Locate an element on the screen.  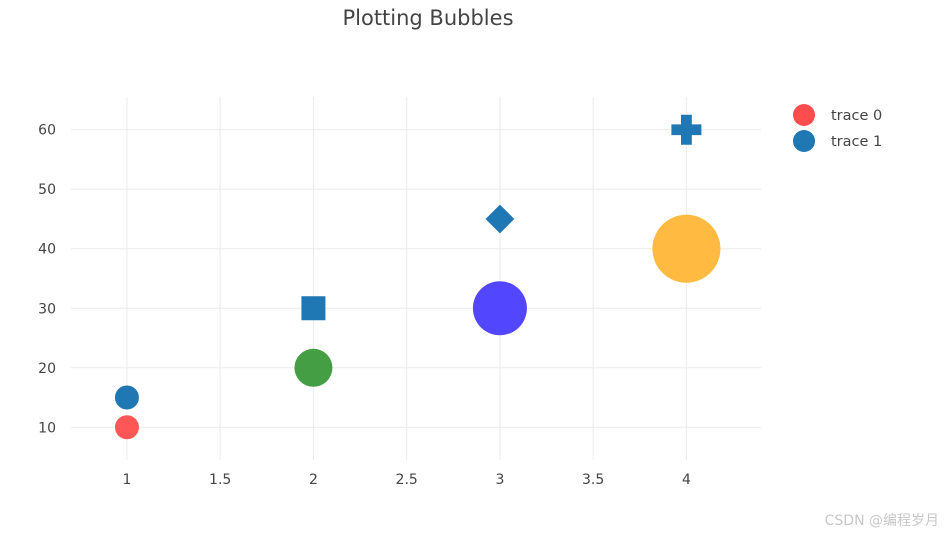
x-tick-label: 3.5 is located at coordinates (593, 480).